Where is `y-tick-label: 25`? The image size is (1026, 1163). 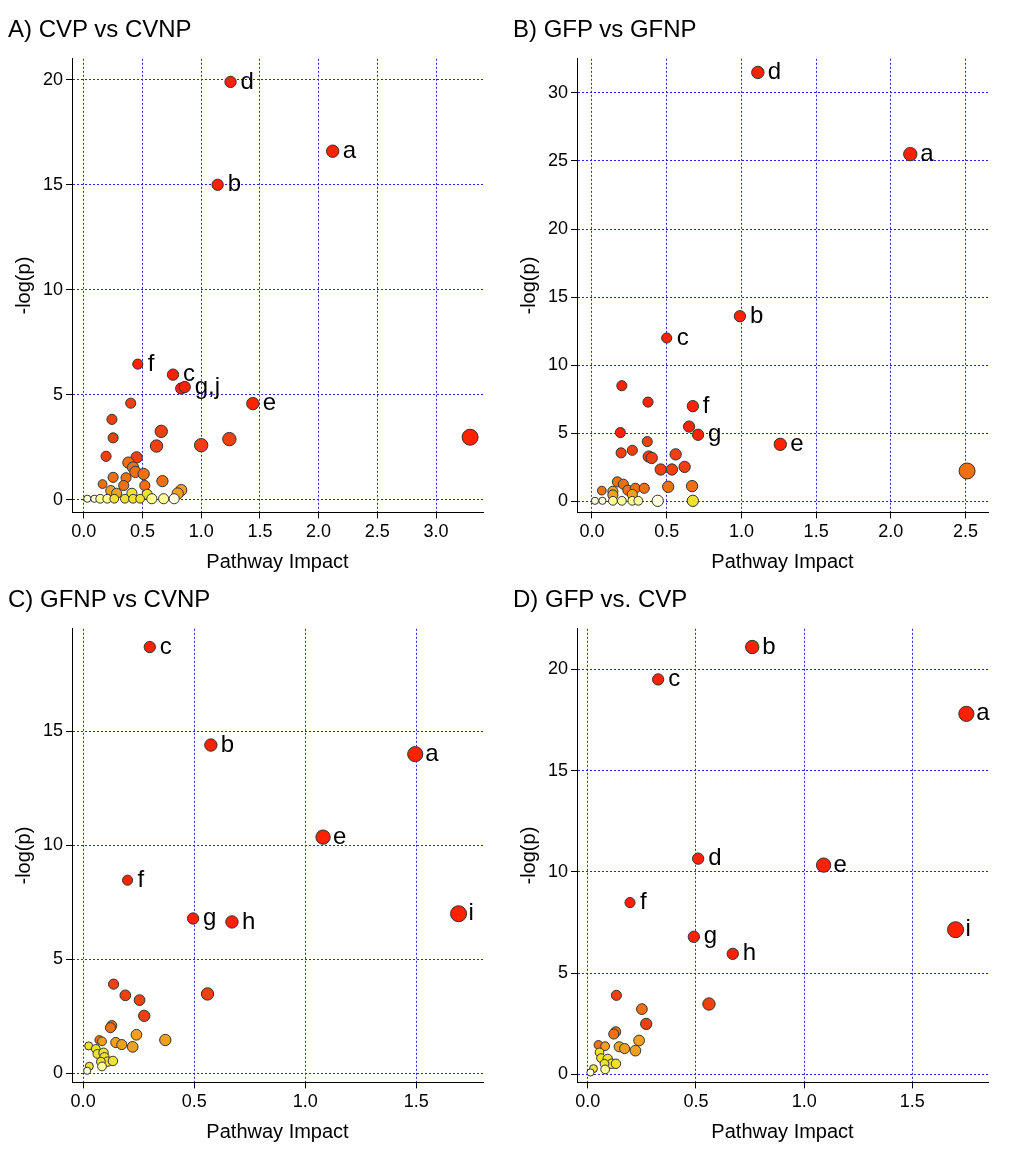
y-tick-label: 25 is located at coordinates (558, 159).